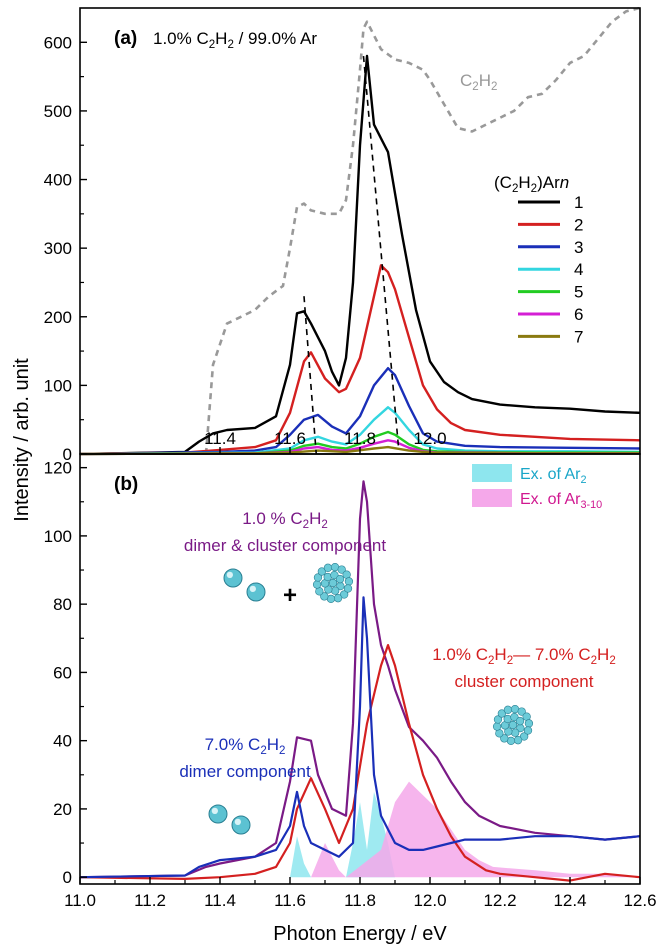  Describe the element at coordinates (429, 900) in the screenshot. I see `x-tick-label-b: 12.0` at that location.